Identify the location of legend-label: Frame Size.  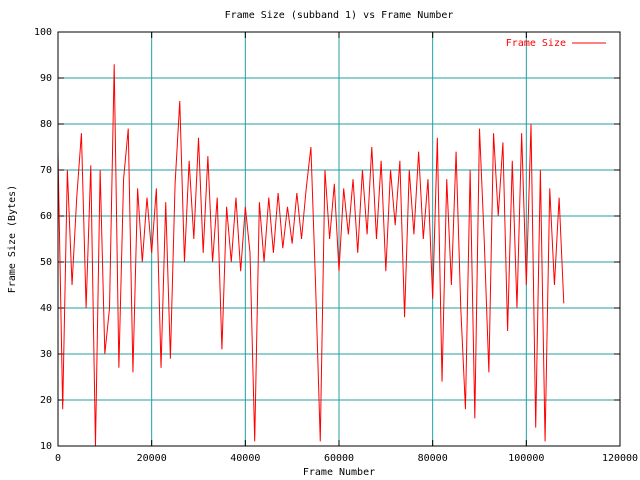
(536, 43).